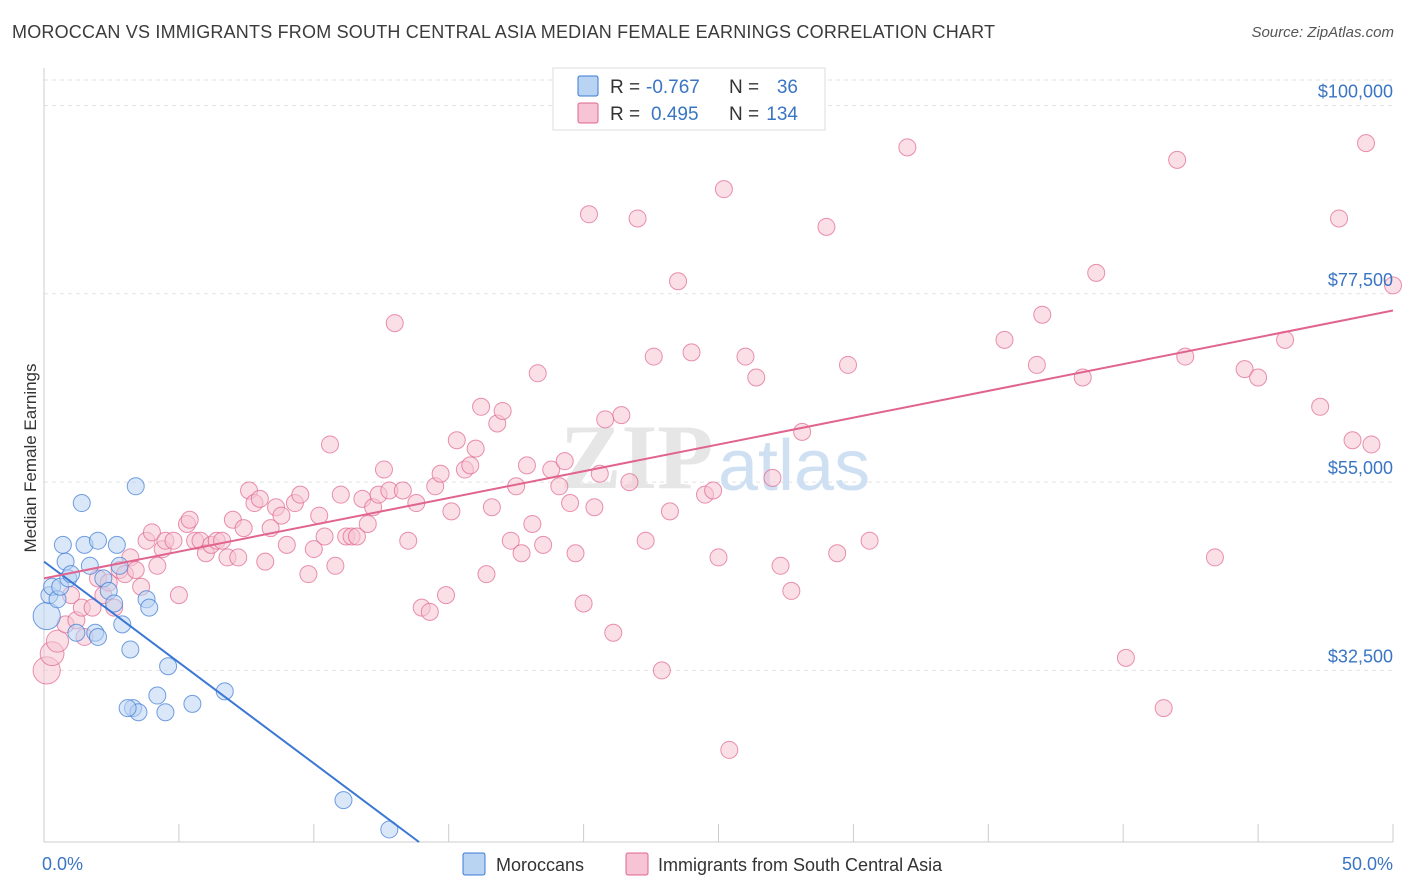 The height and width of the screenshot is (892, 1406). I want to click on y-tick-labels: $32,500 $55,000 $77,500 $100,000, so click(1355, 373).